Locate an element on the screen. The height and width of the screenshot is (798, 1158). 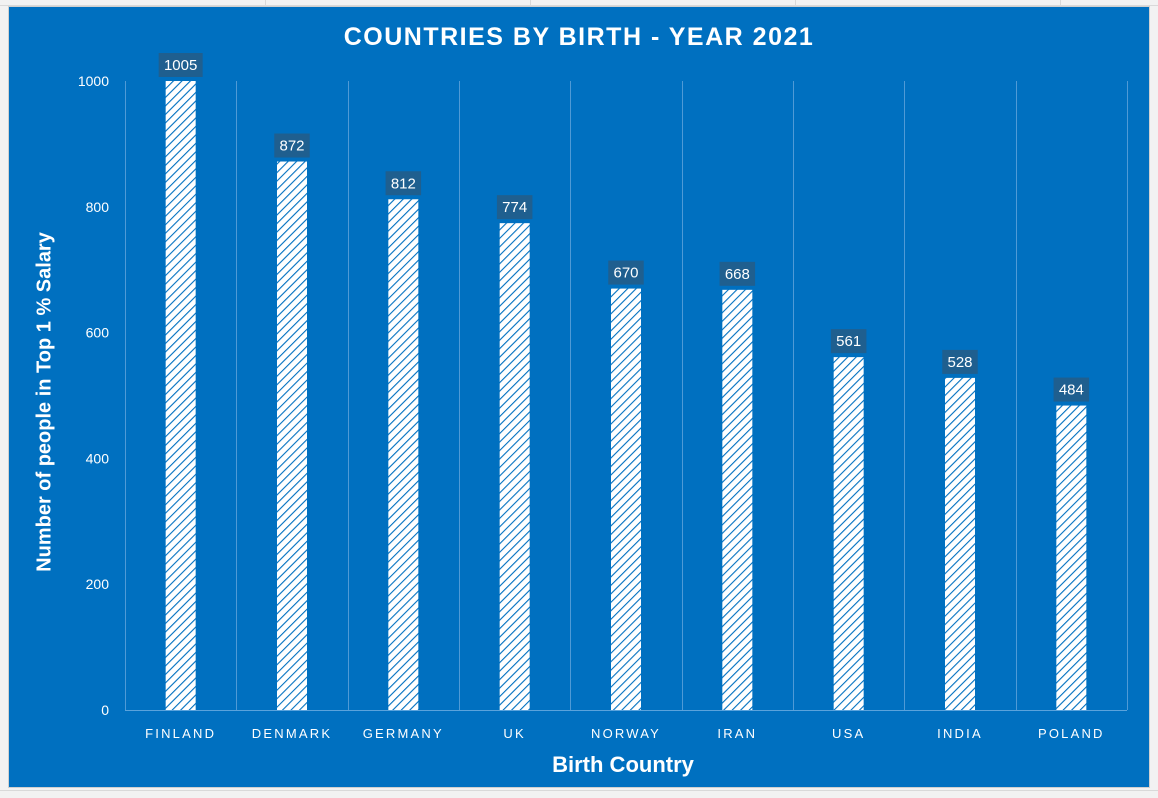
bar-iran is located at coordinates (737, 499).